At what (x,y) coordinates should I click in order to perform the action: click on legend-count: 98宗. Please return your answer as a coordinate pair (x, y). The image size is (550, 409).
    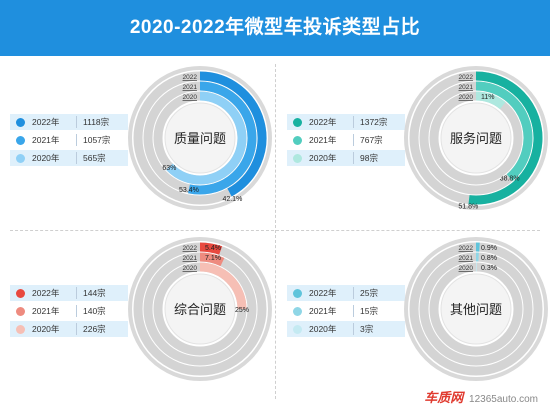
    Looking at the image, I should click on (369, 158).